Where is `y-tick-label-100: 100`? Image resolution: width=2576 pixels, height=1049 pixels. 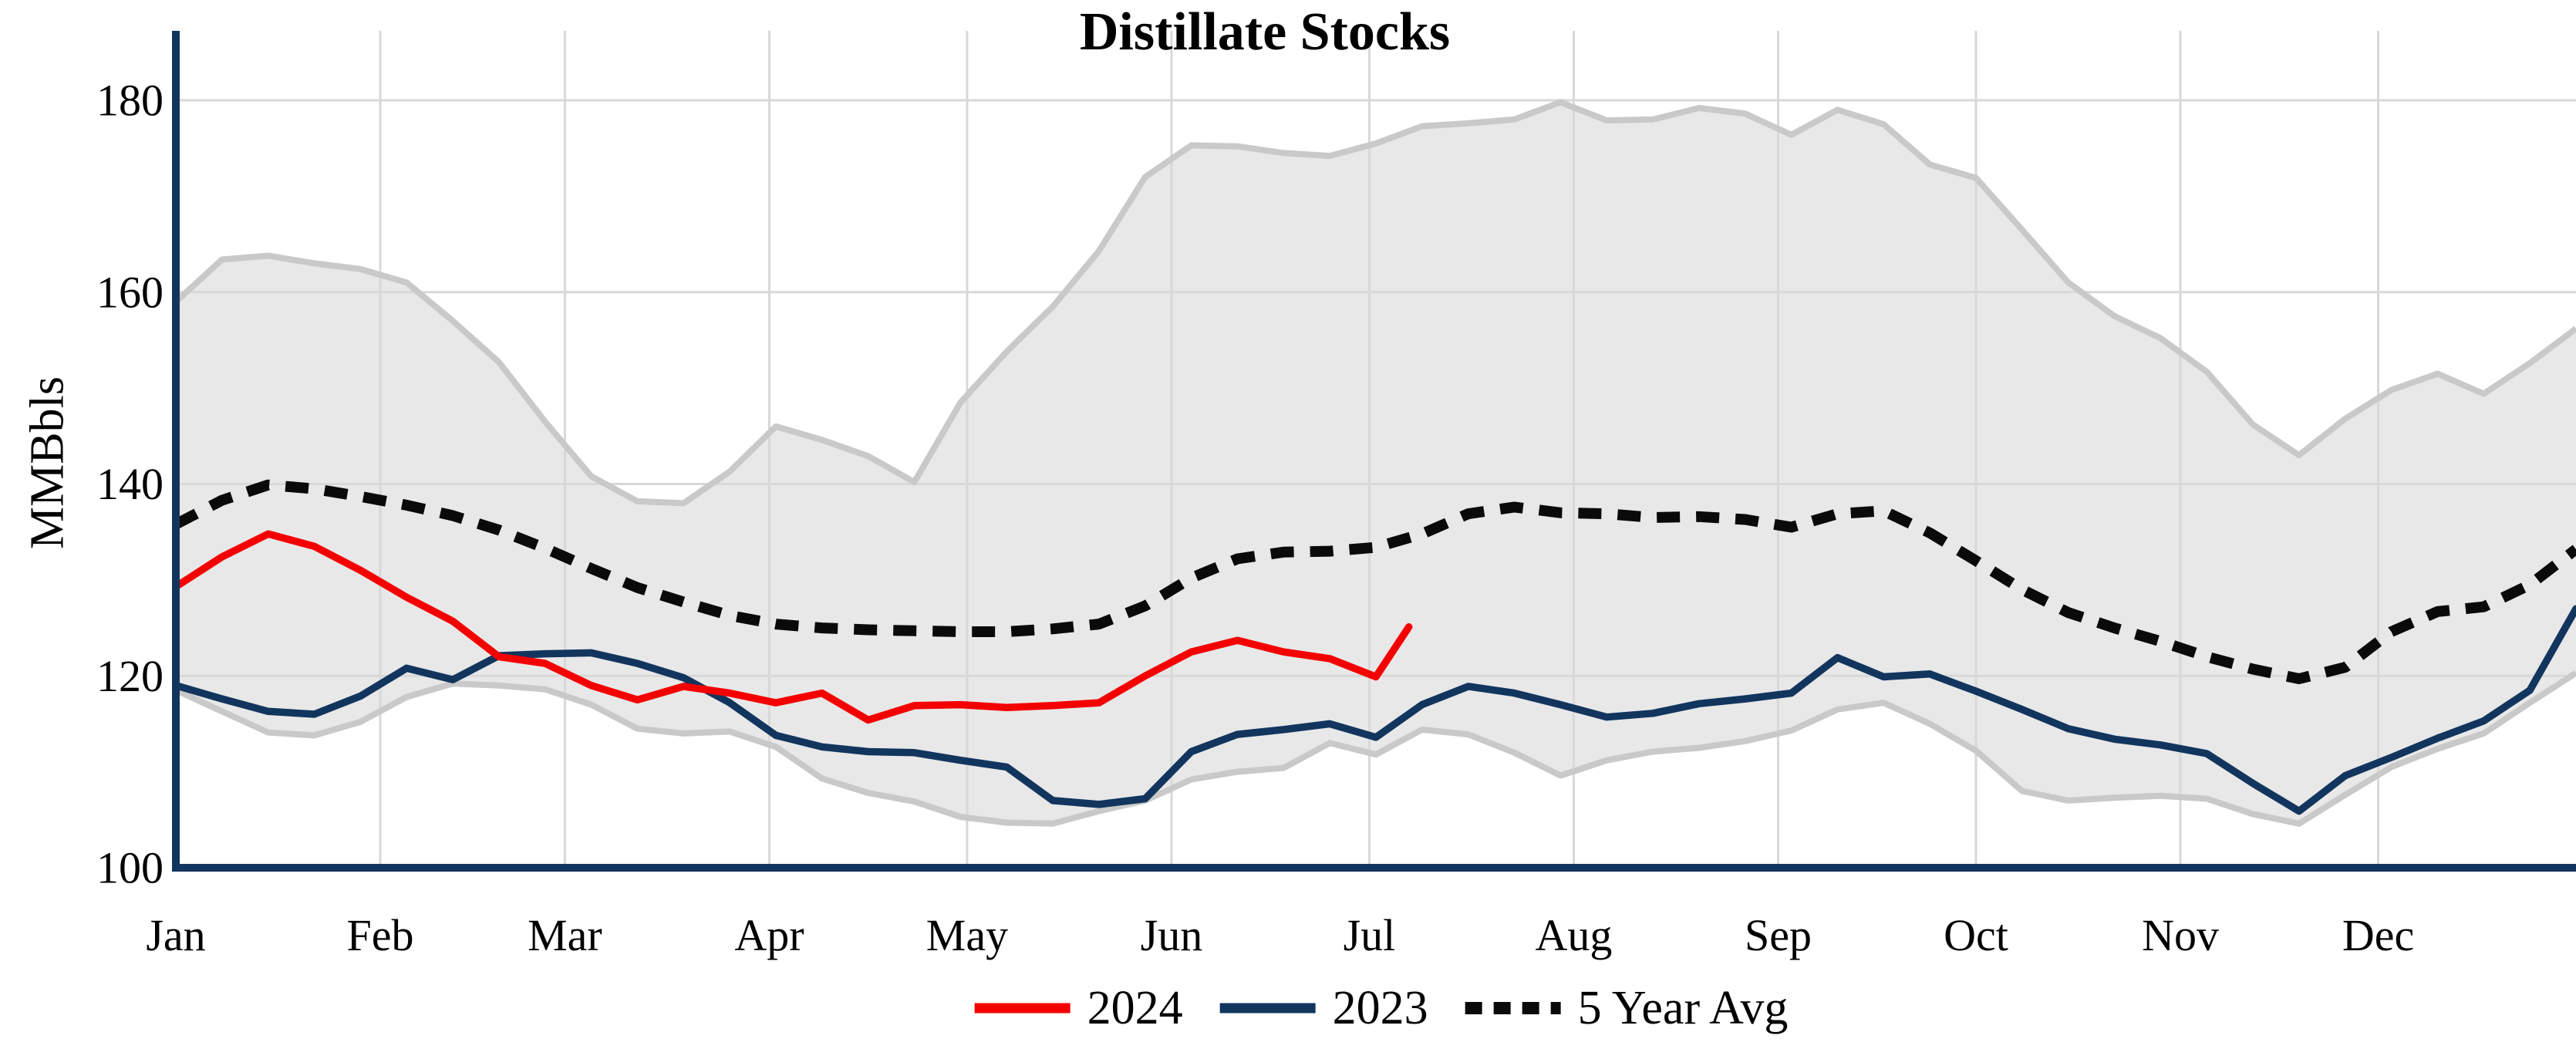 y-tick-label-100: 100 is located at coordinates (130, 868).